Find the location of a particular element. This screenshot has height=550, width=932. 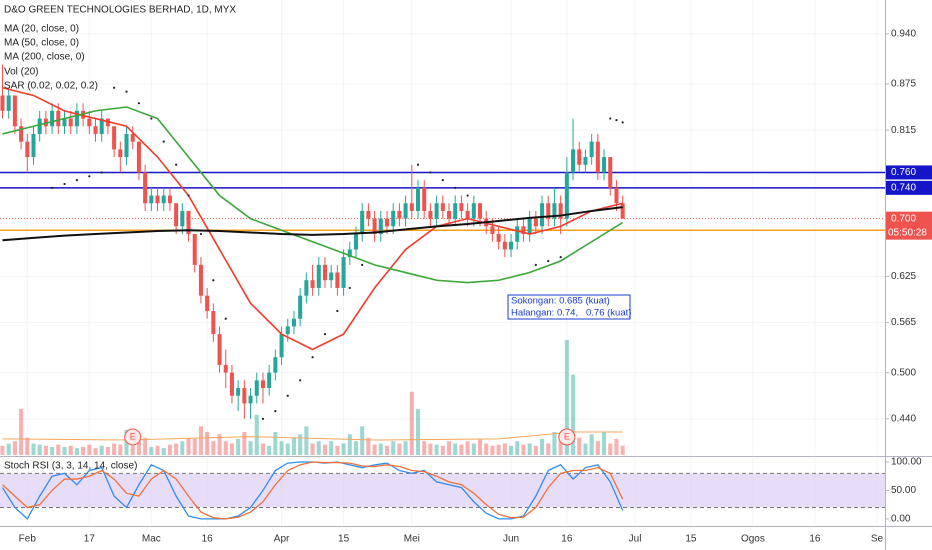

last-price-bg is located at coordinates (909, 225).